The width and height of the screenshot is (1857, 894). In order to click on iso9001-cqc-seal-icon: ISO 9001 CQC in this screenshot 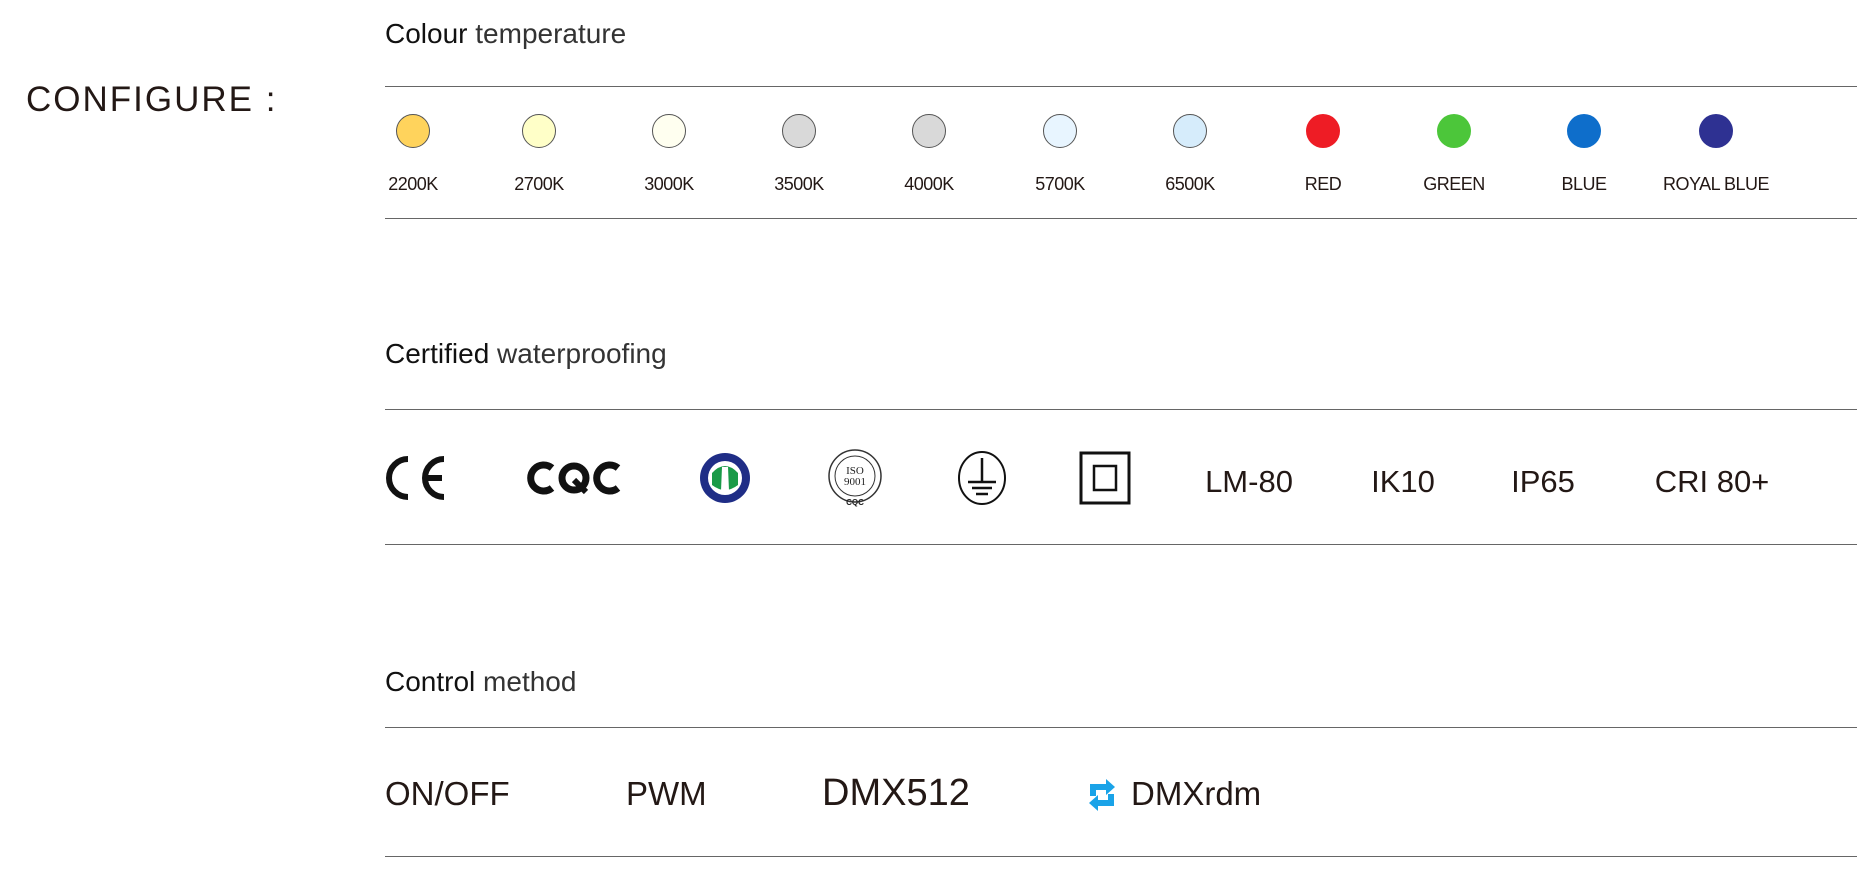, I will do `click(855, 482)`.